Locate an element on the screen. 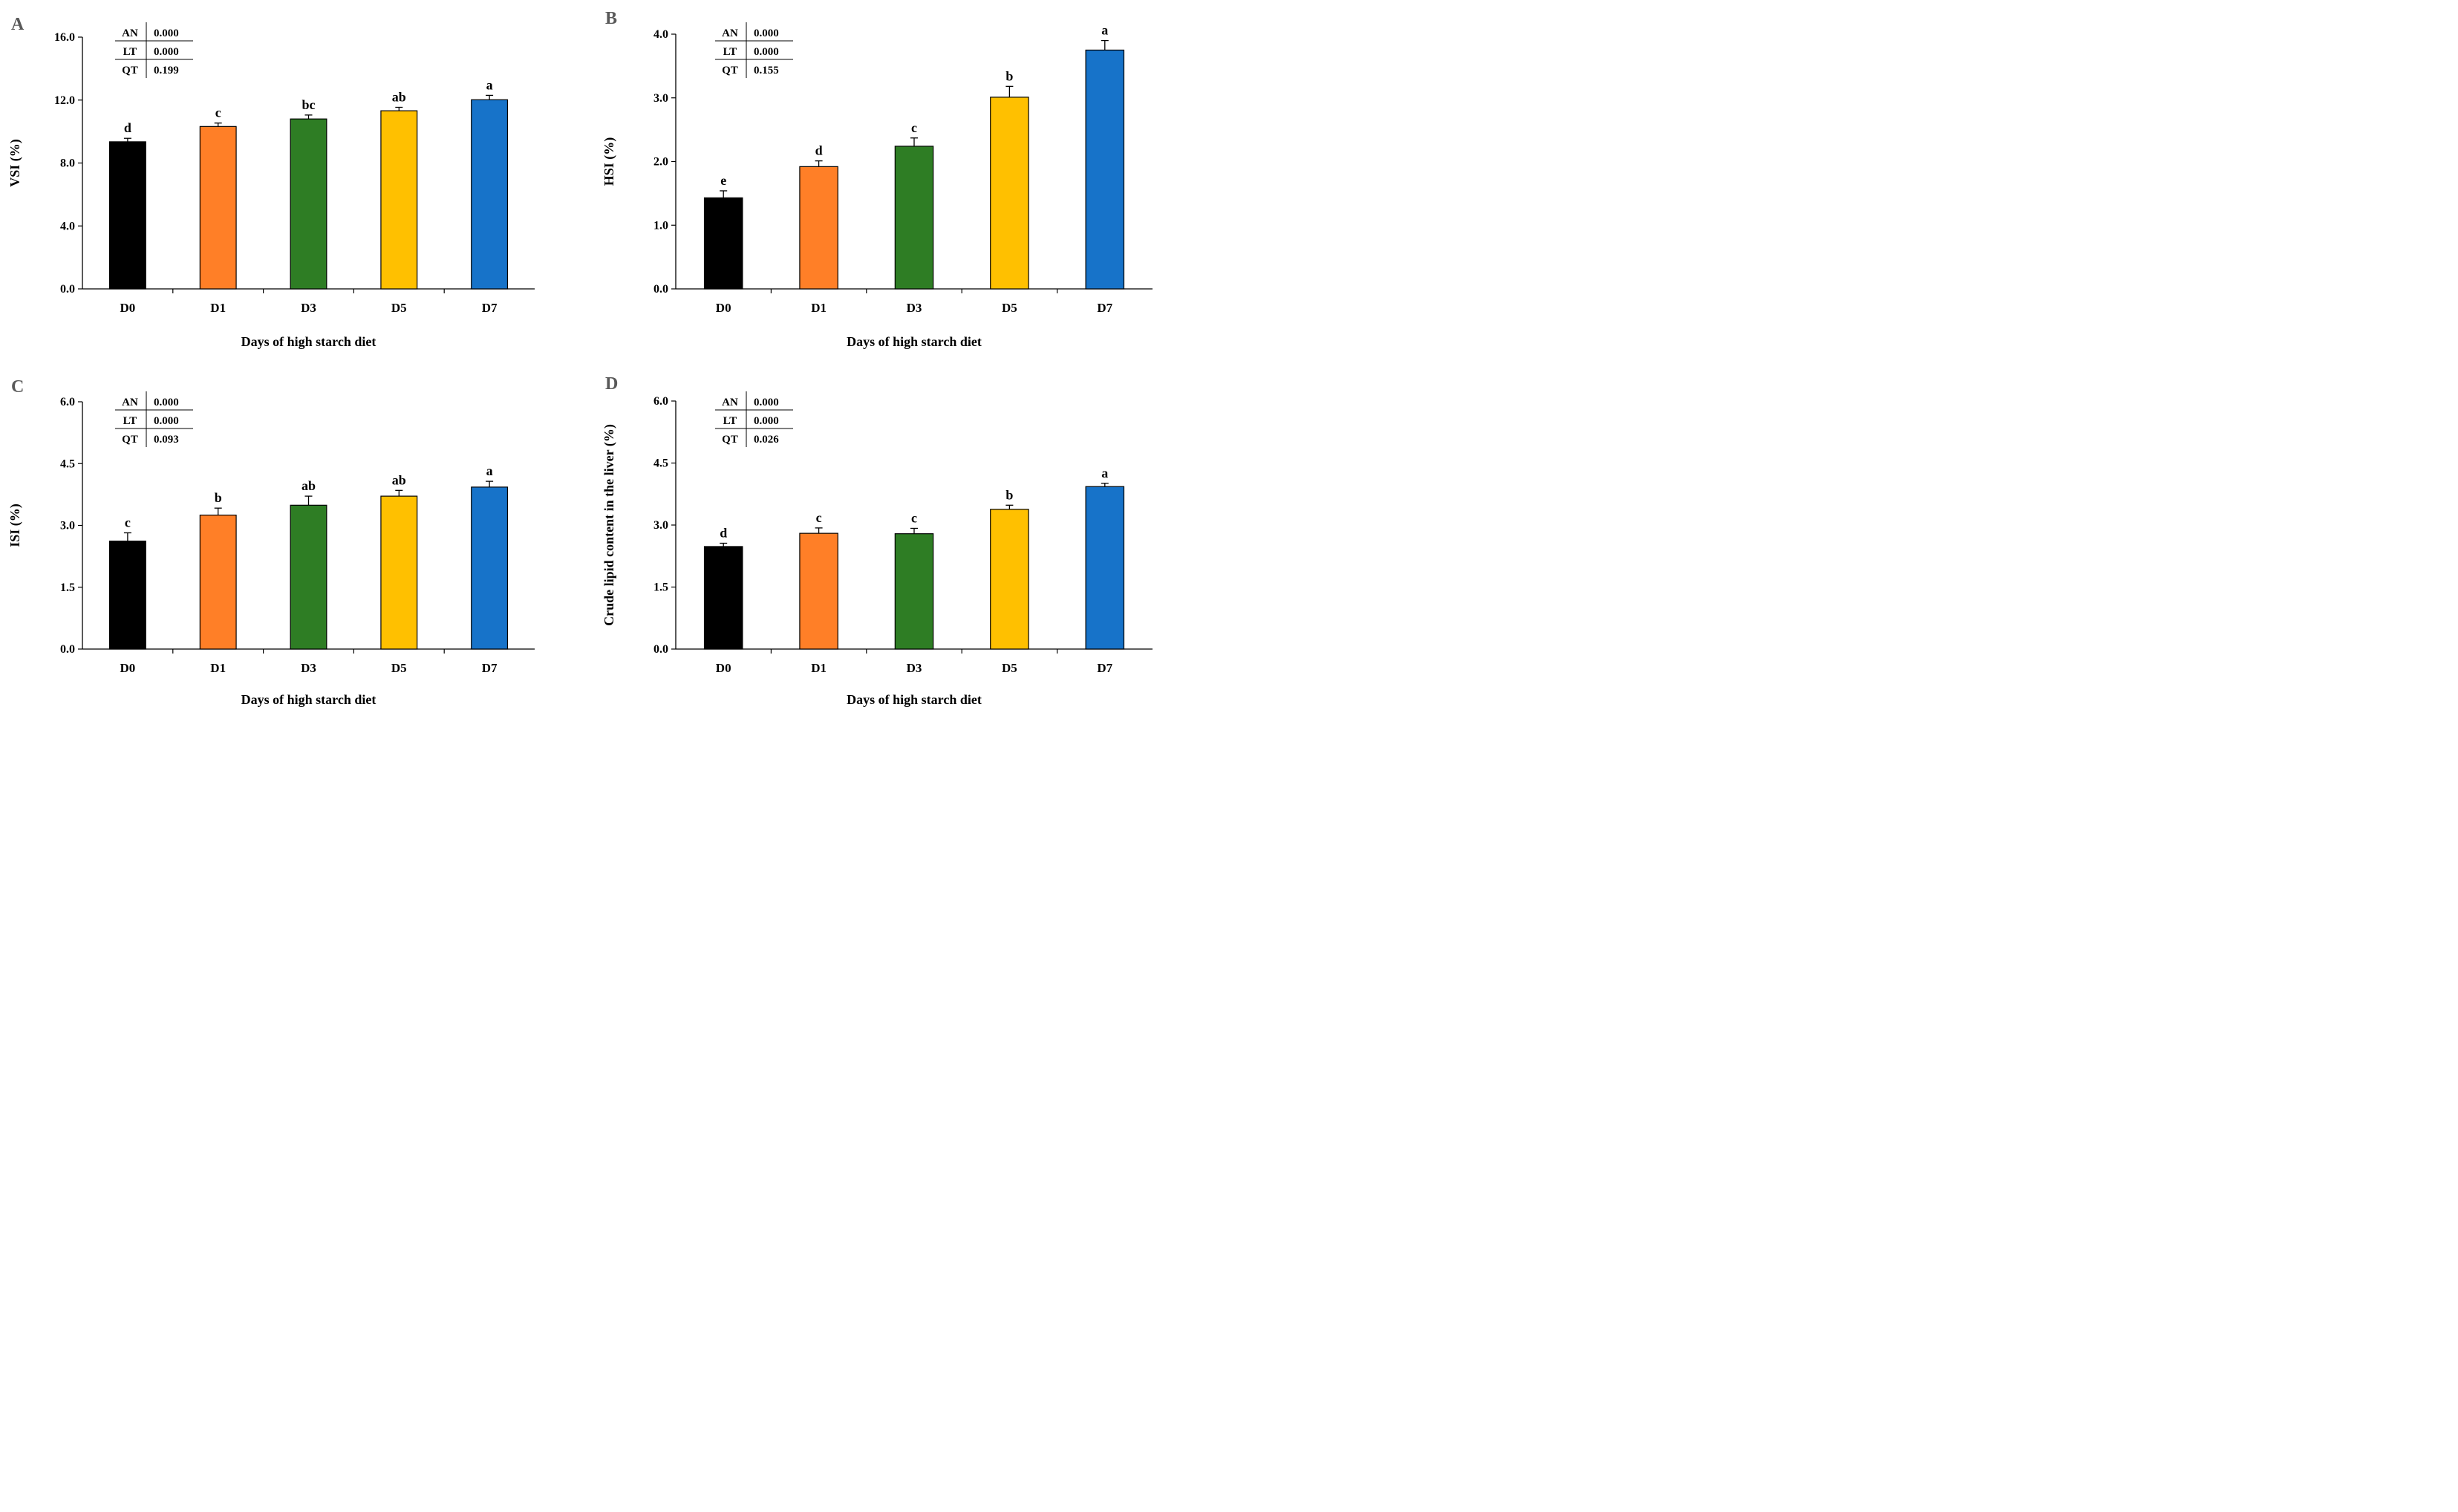  y-axis-label: Crude lipid content in the liver (%) is located at coordinates (609, 525).